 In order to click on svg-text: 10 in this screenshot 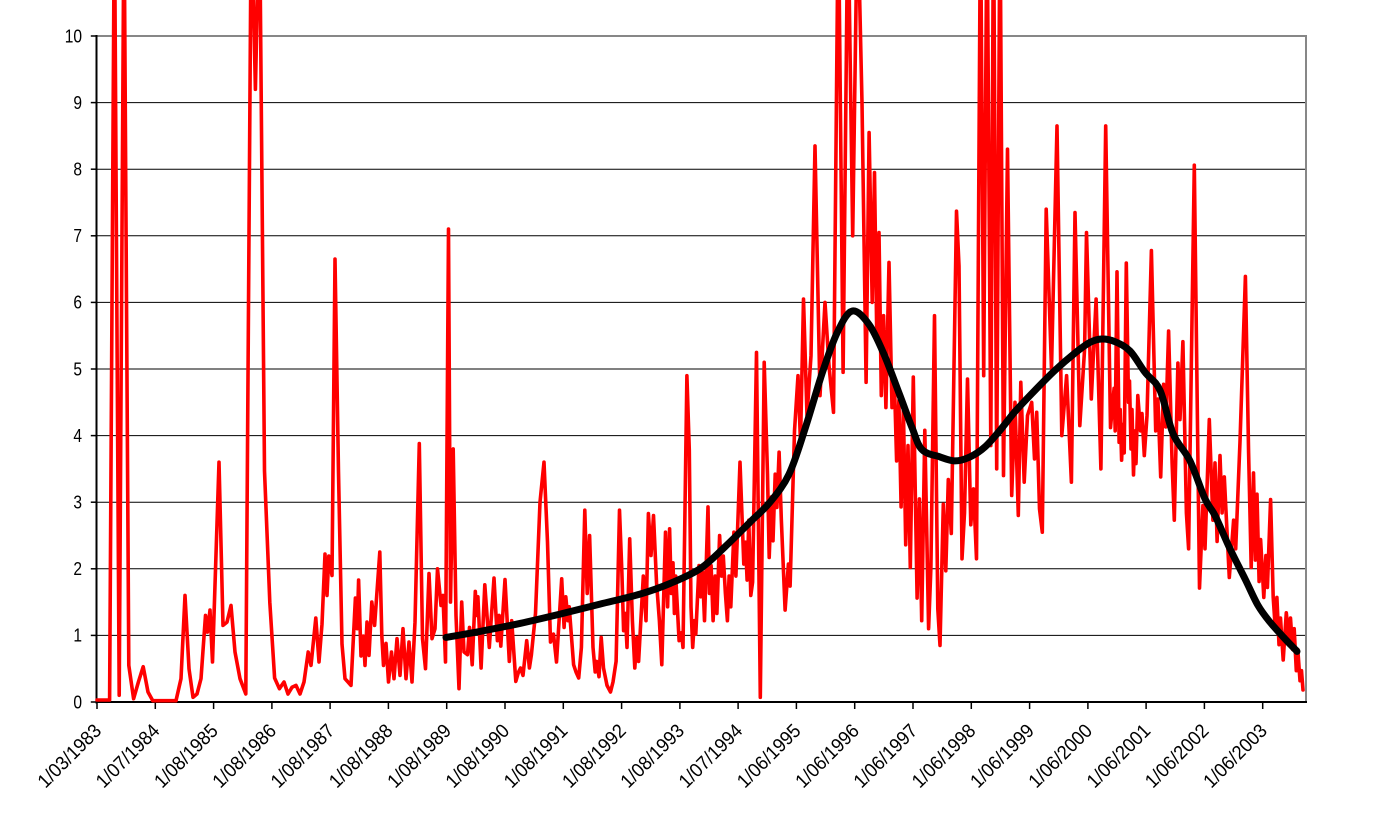, I will do `click(73, 36)`.